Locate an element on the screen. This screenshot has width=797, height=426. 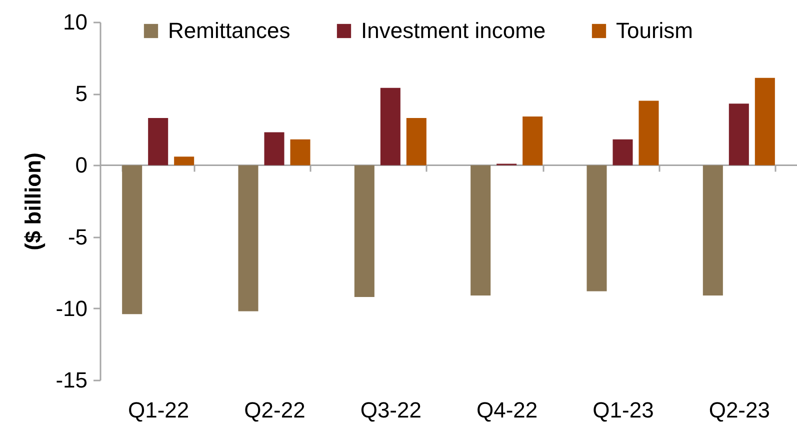
y-axis-title: ($ billion) is located at coordinates (33, 201).